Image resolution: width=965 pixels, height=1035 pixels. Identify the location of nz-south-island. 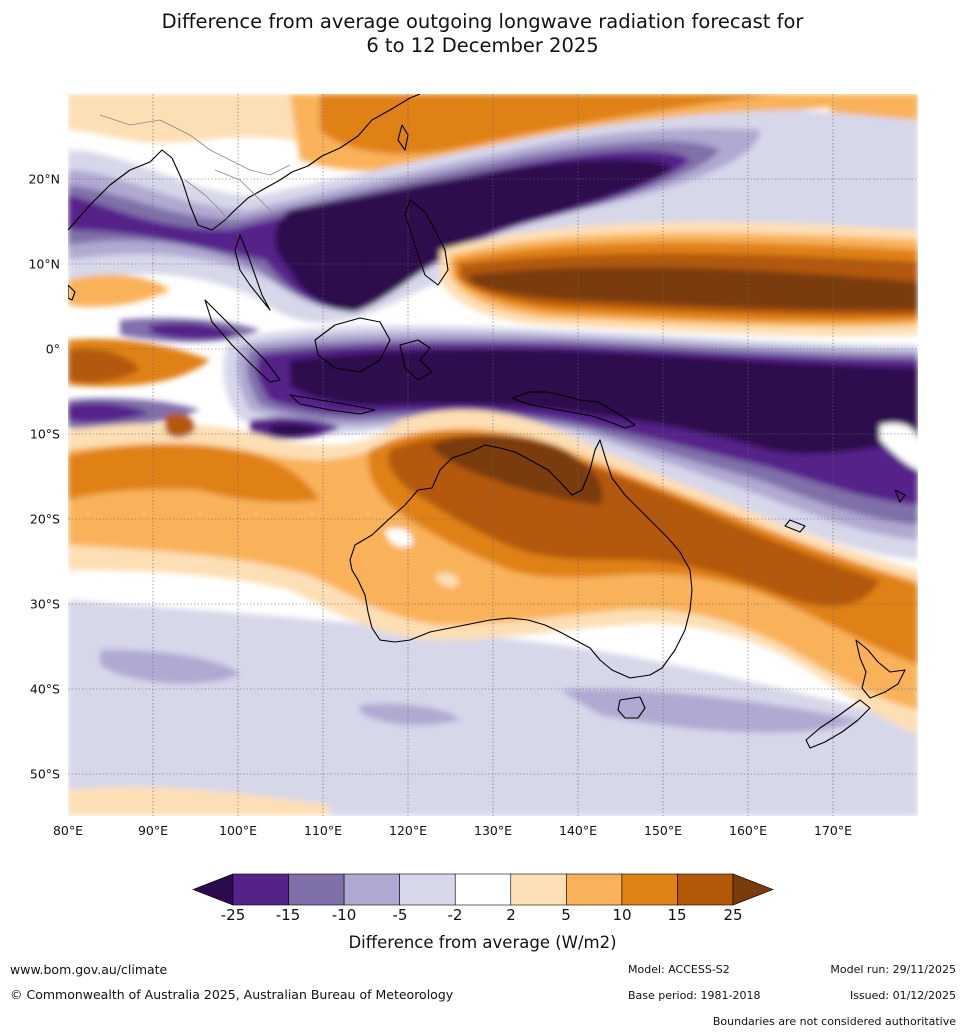
(838, 724).